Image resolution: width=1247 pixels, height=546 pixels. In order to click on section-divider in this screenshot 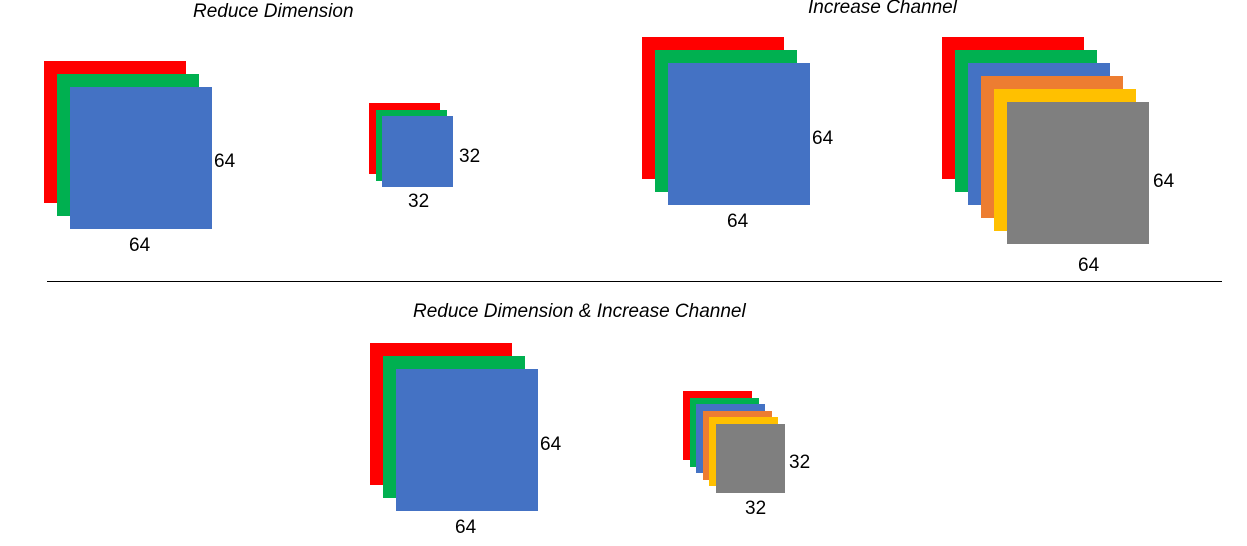, I will do `click(634, 281)`.